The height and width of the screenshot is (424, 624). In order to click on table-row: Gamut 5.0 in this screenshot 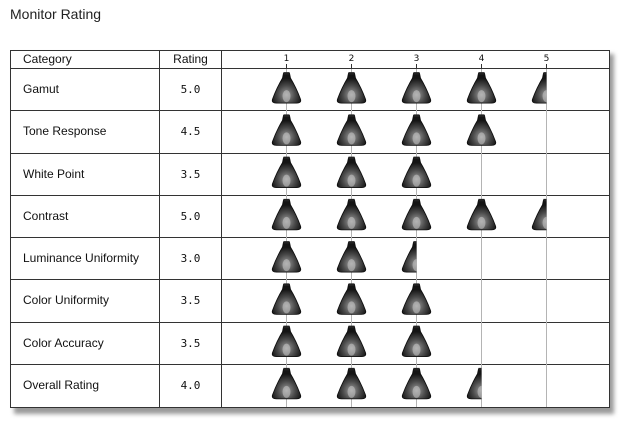, I will do `click(310, 90)`.